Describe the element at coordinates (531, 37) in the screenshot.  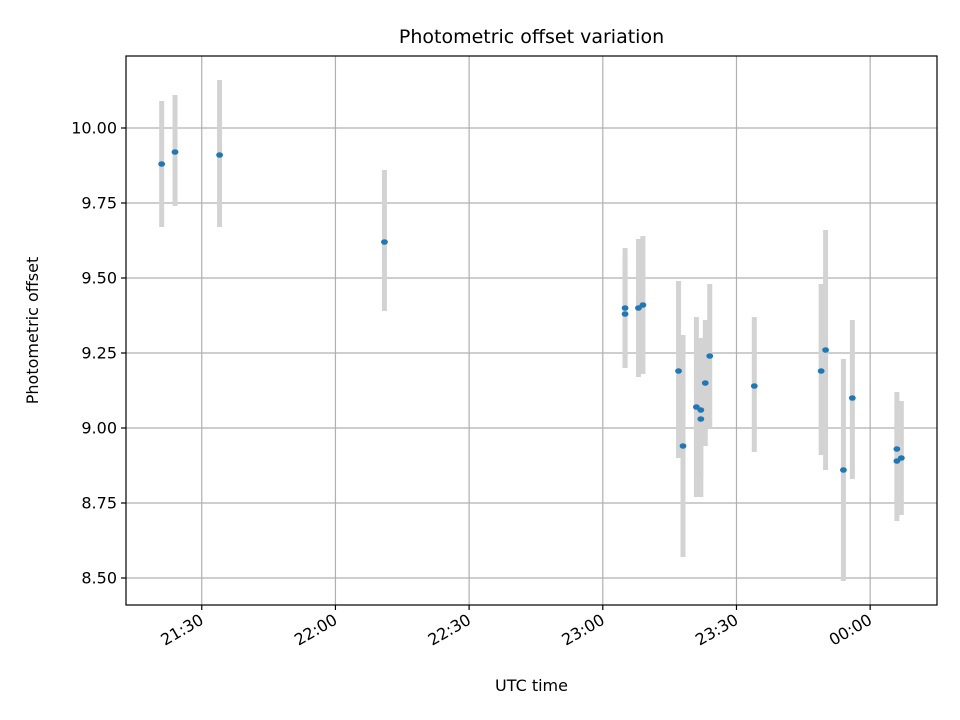
I see `chart-title: Photometric offset variation` at that location.